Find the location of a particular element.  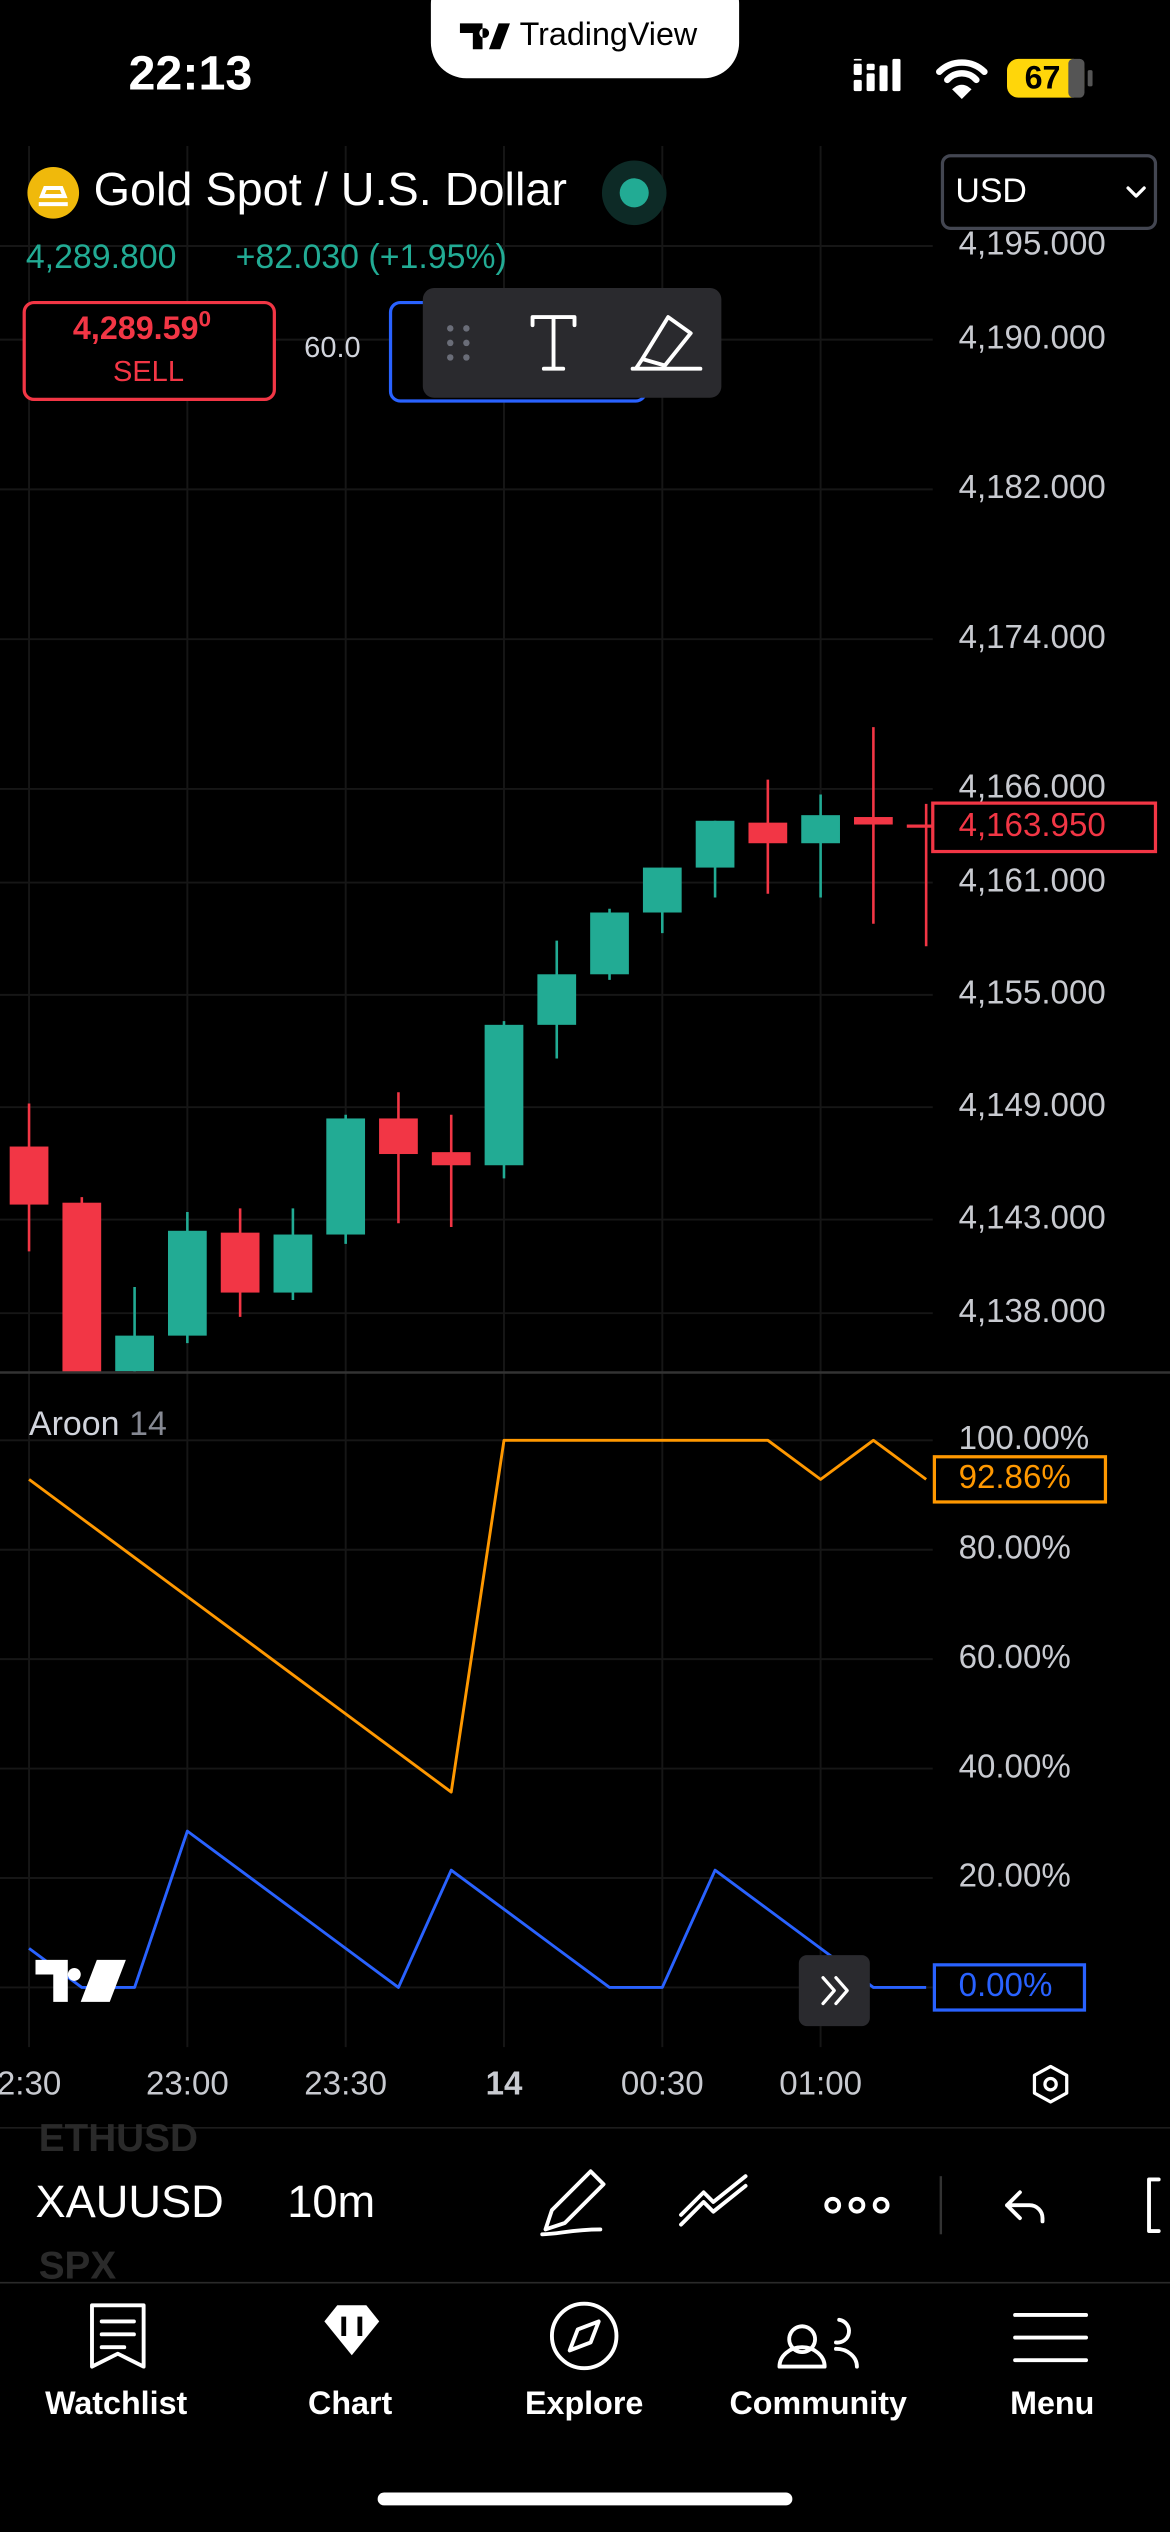

status-time: 22:13 is located at coordinates (191, 73).